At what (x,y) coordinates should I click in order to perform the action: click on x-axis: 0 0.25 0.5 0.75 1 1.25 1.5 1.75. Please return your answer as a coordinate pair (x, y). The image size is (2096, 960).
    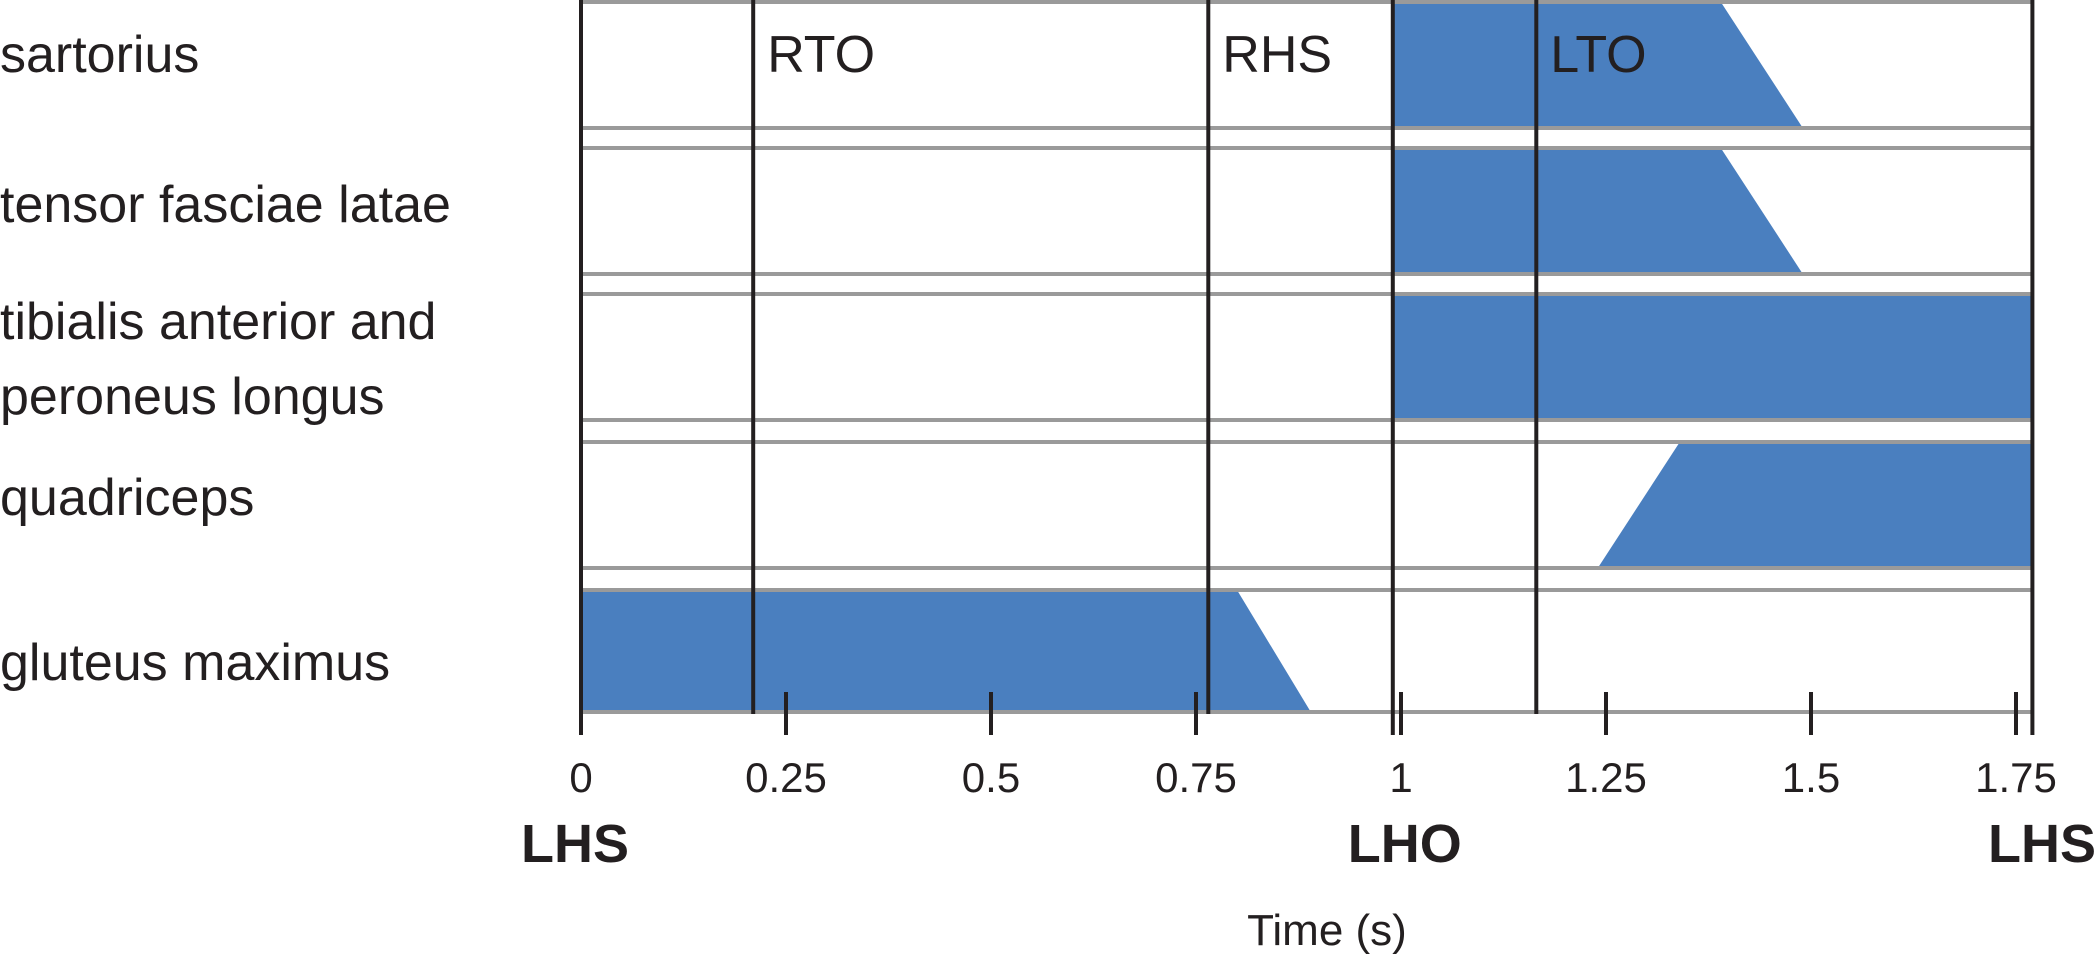
    Looking at the image, I should click on (1313, 746).